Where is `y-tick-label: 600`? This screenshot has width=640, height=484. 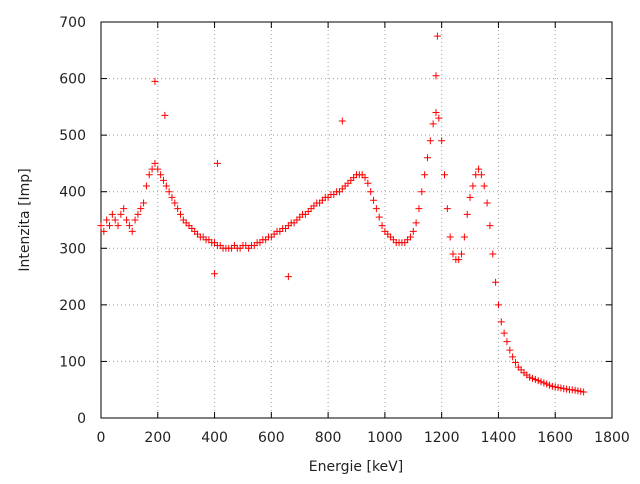
y-tick-label: 600 is located at coordinates (72, 80).